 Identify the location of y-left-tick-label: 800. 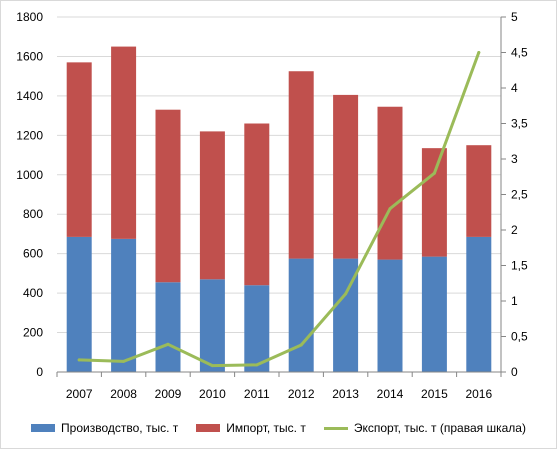
(33, 214).